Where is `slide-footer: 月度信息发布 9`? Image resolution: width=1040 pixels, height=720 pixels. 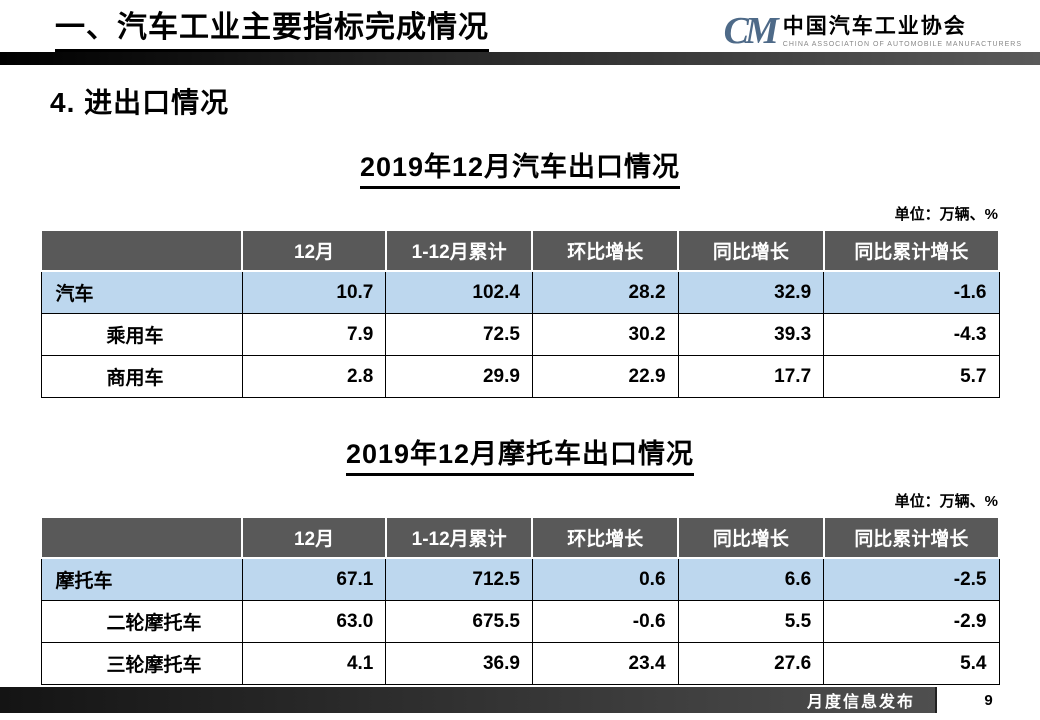
slide-footer: 月度信息发布 9 is located at coordinates (520, 700).